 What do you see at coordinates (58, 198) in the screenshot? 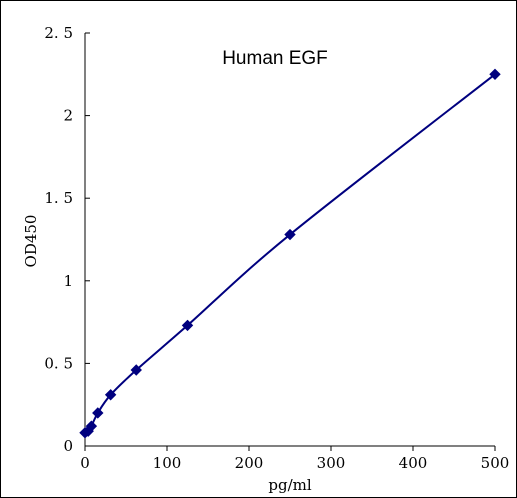
I see `y-tick-label: 1. 5` at bounding box center [58, 198].